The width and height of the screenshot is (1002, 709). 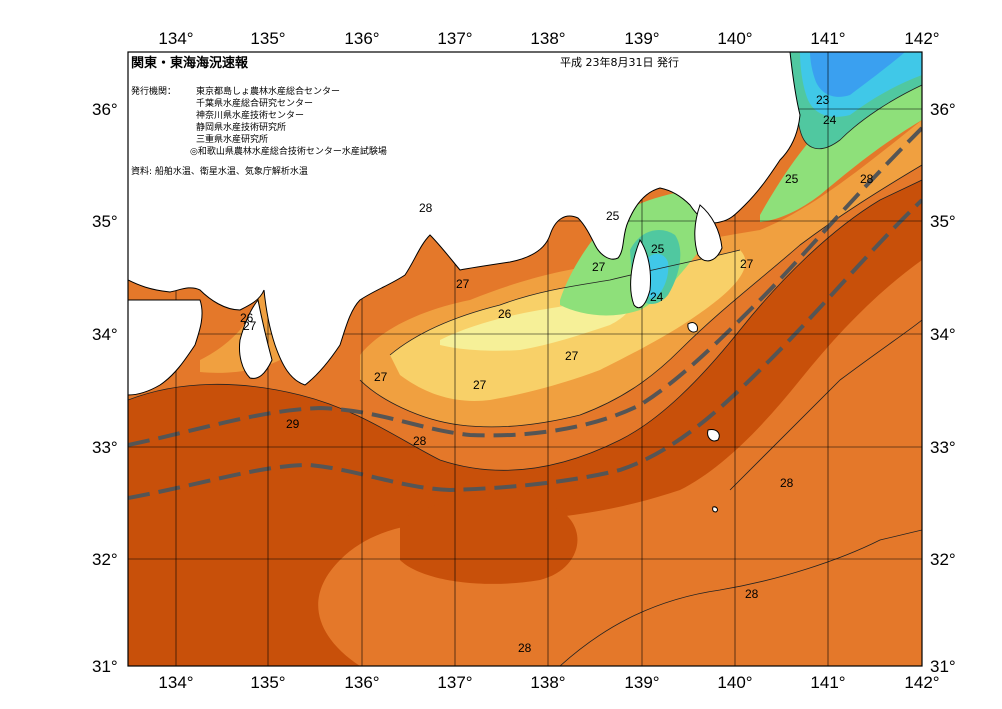 I want to click on issuer-label: 発行機関：, so click(x=153, y=91).